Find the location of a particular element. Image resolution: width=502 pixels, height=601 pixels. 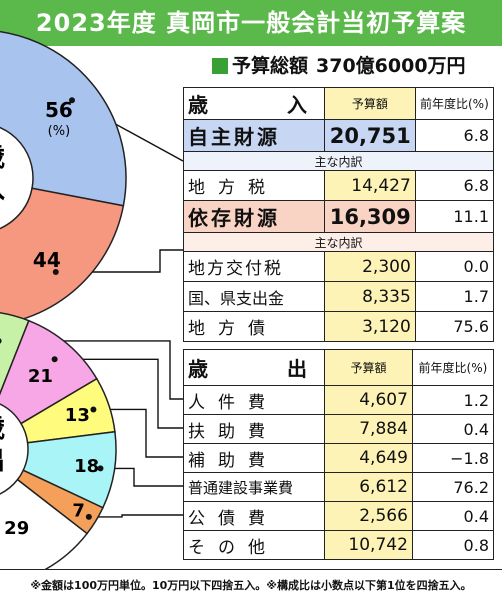

expenditure-pie: 12(%)211318729歳出 is located at coordinates (58, 440).